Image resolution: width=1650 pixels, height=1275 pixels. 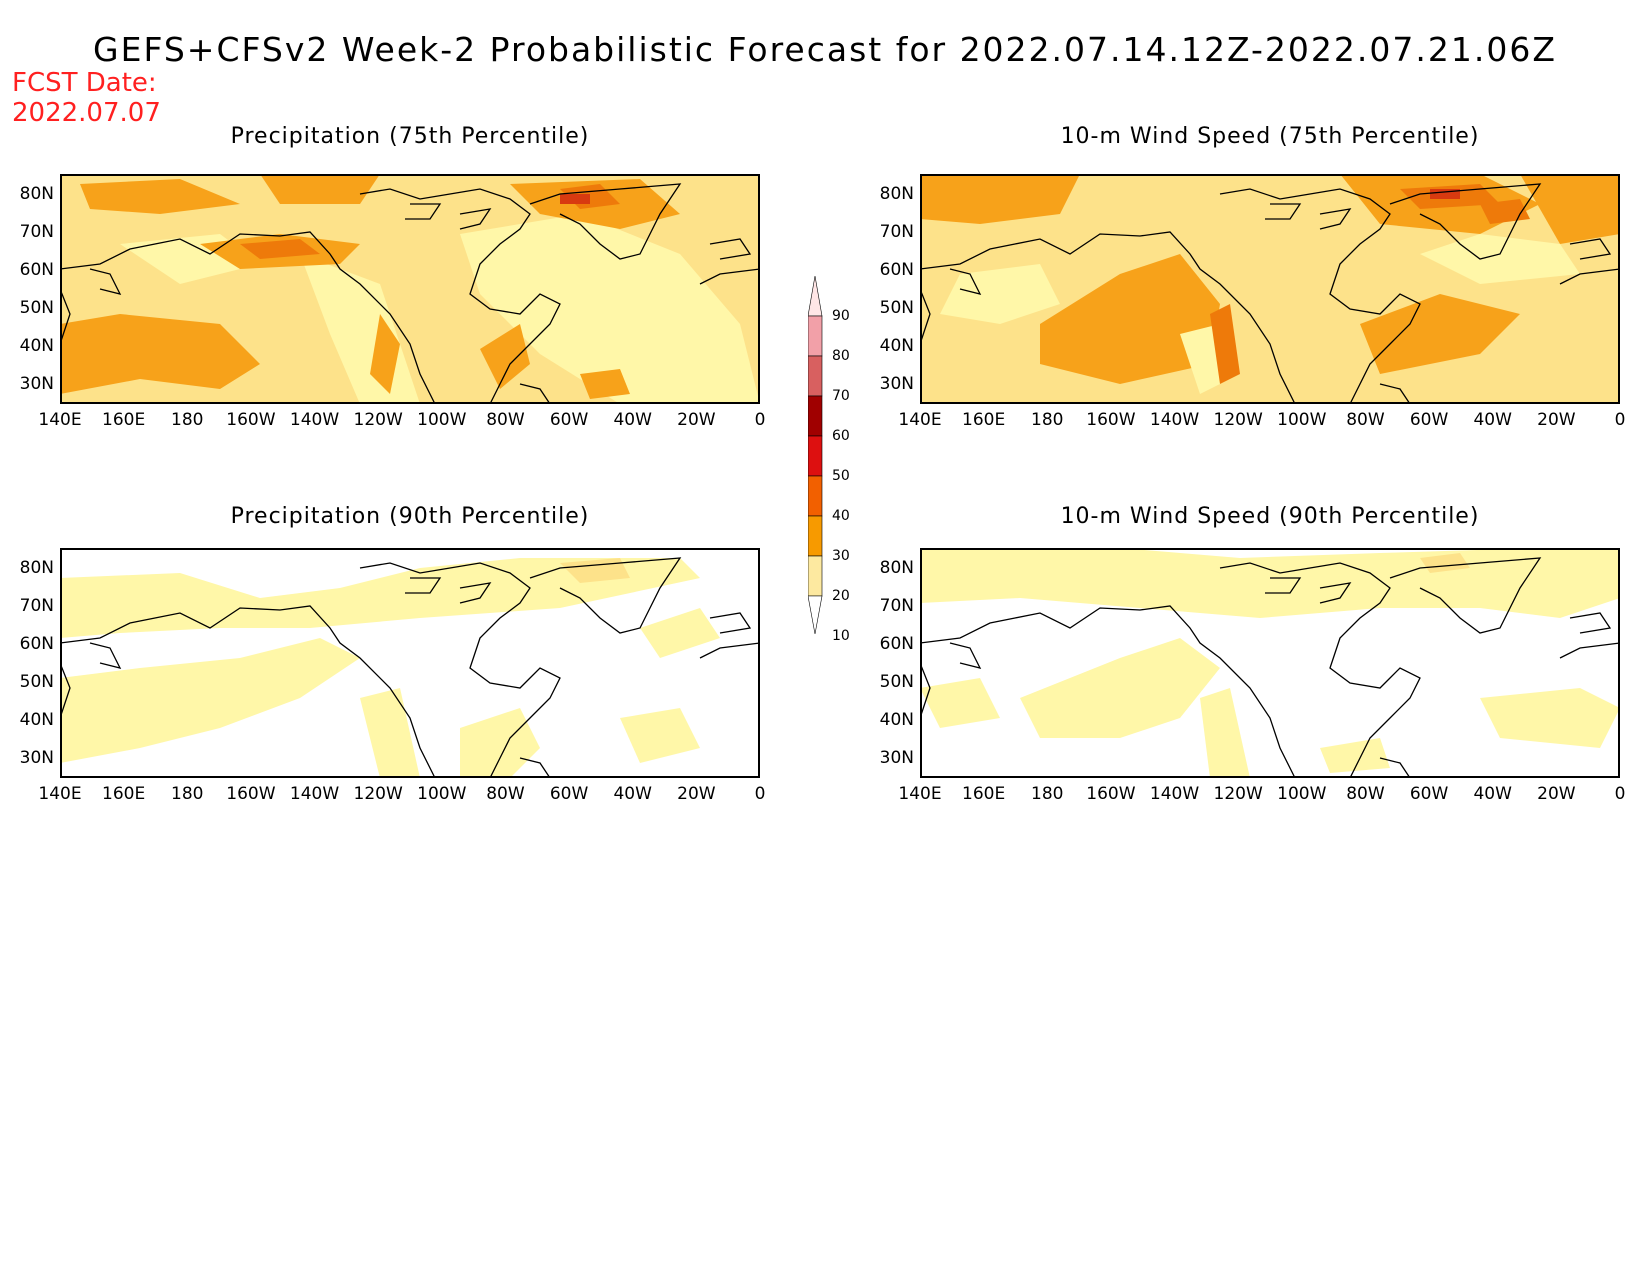 What do you see at coordinates (1270, 516) in the screenshot?
I see `panel-title-wind-90: 10-m Wind Speed (90th Percentile)` at bounding box center [1270, 516].